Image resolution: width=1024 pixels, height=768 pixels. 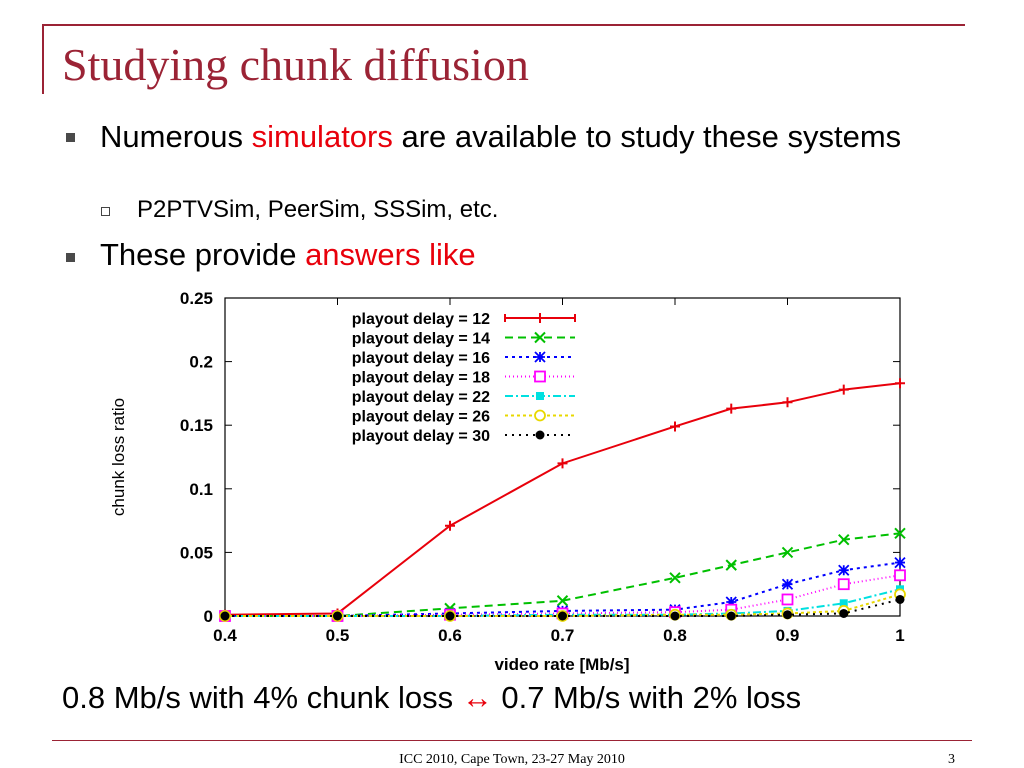 I want to click on bullet-1-highlight: simulators, so click(x=322, y=136).